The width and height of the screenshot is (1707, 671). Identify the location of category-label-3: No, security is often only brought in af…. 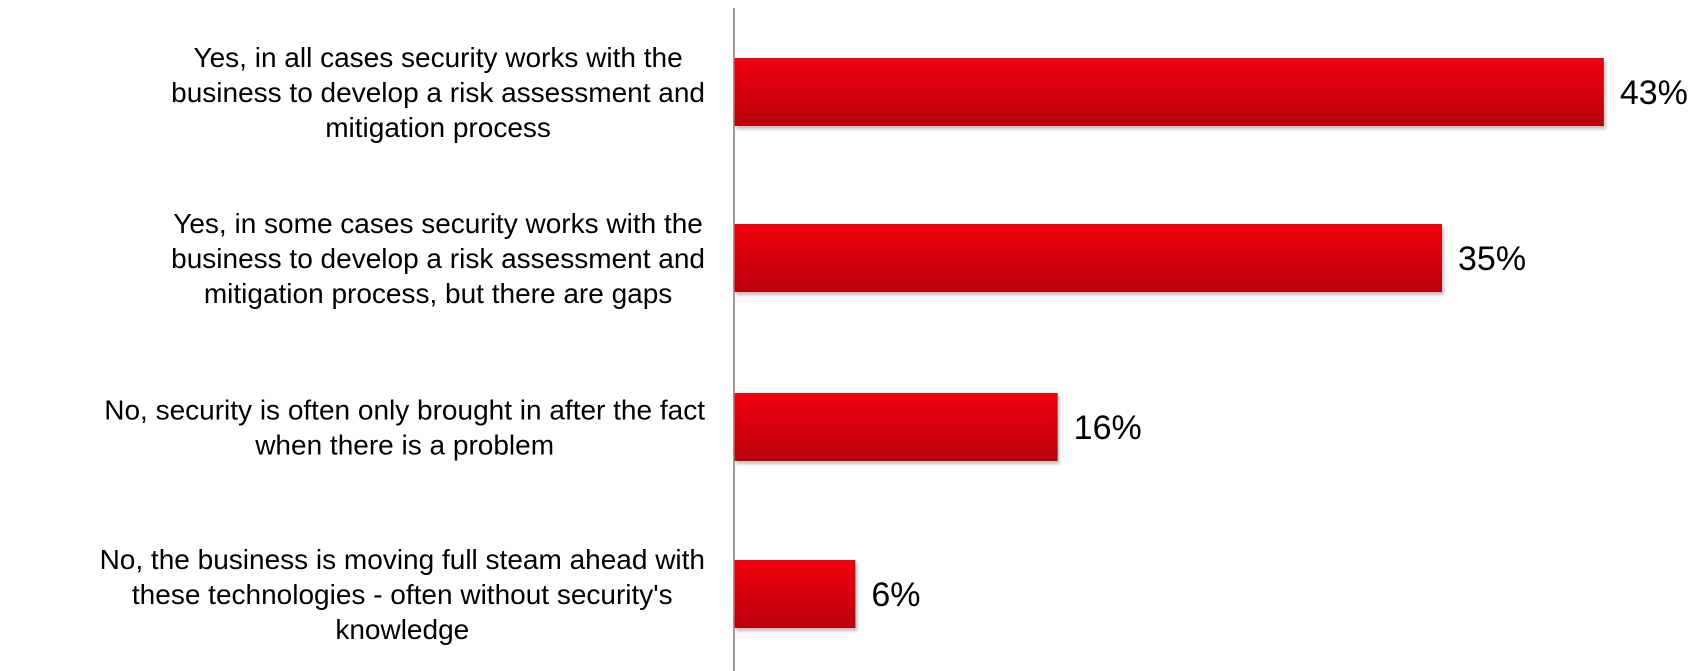
(404, 428).